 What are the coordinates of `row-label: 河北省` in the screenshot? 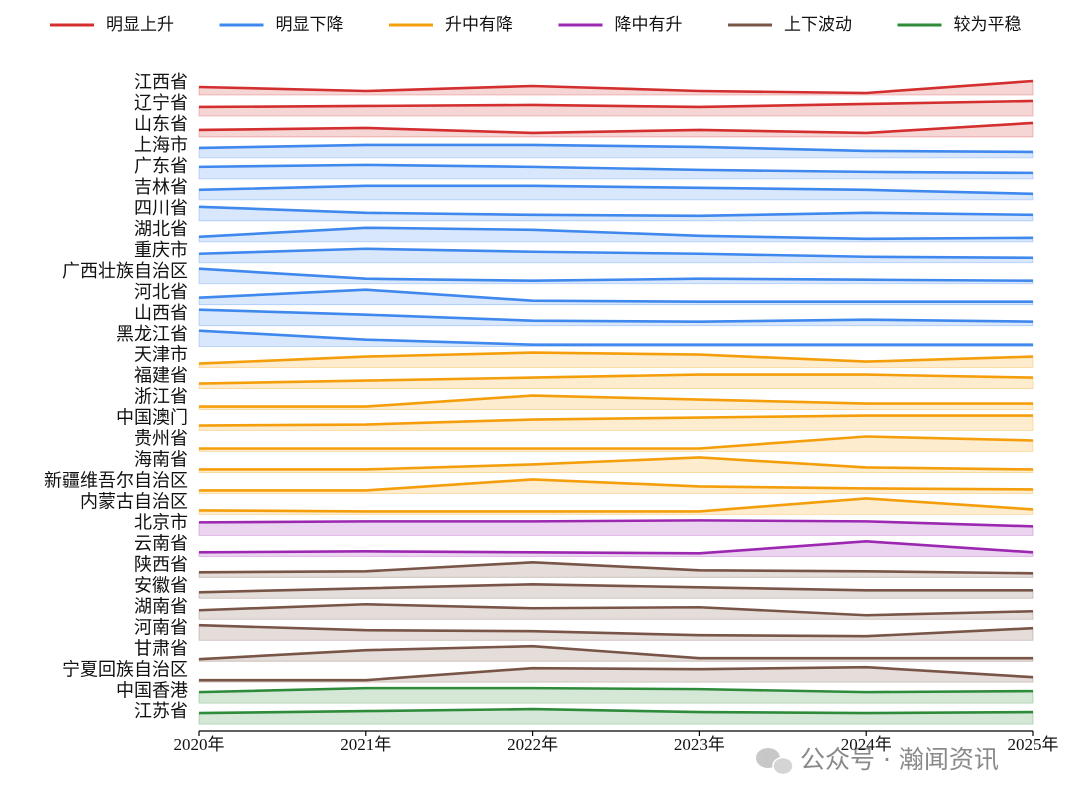 It's located at (161, 292).